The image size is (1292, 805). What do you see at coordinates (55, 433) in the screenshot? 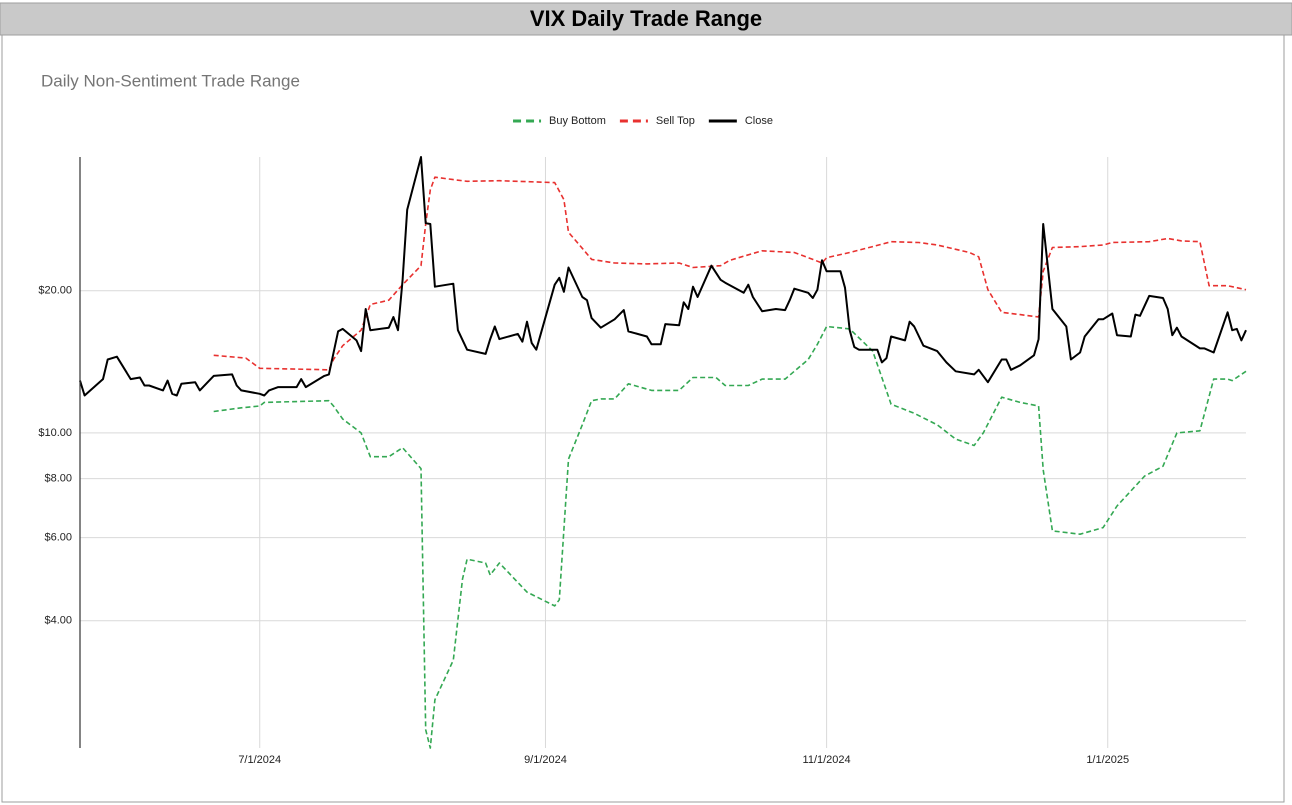
I see `y-tick-label: $10.00` at bounding box center [55, 433].